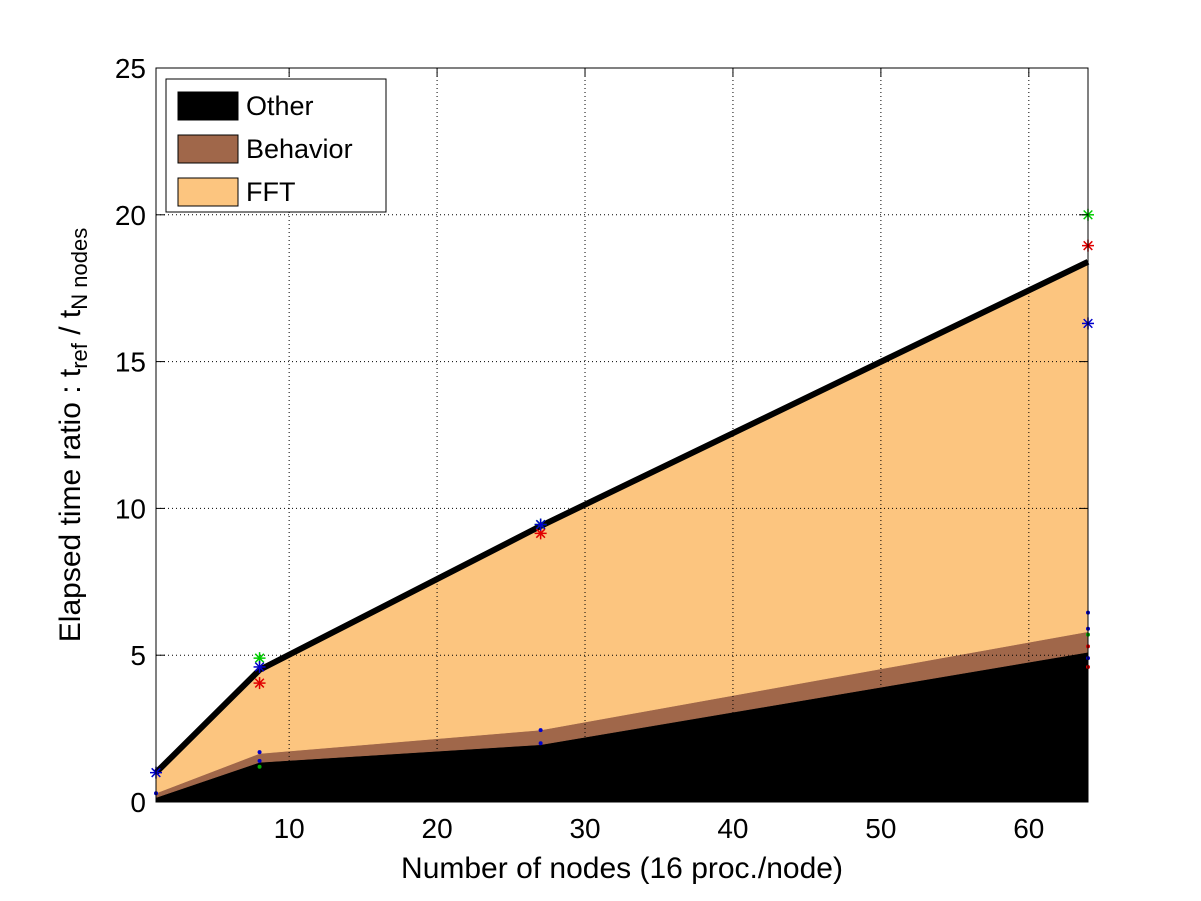  I want to click on star-marker-1-0-d2, so click(259, 683).